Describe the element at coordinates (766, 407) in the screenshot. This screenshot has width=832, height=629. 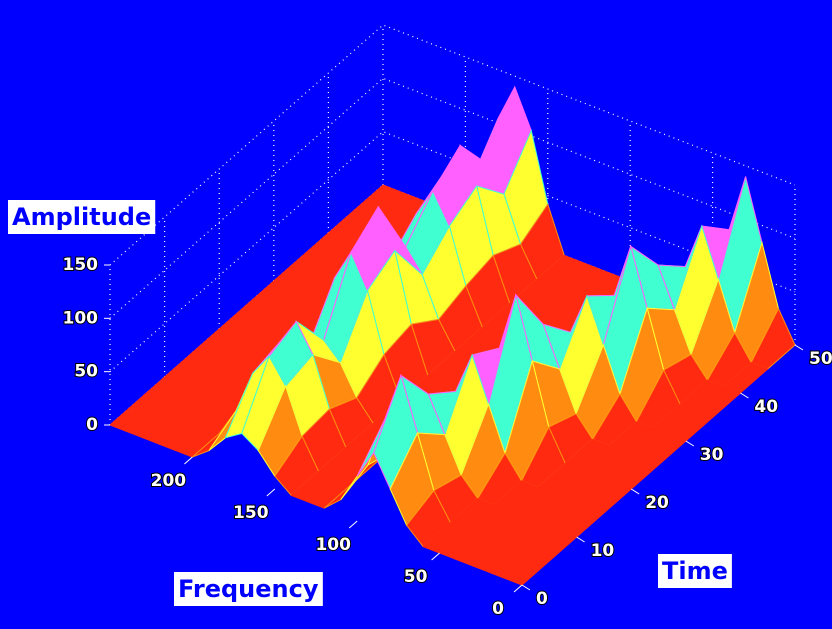
I see `y-tick-label: 40` at that location.